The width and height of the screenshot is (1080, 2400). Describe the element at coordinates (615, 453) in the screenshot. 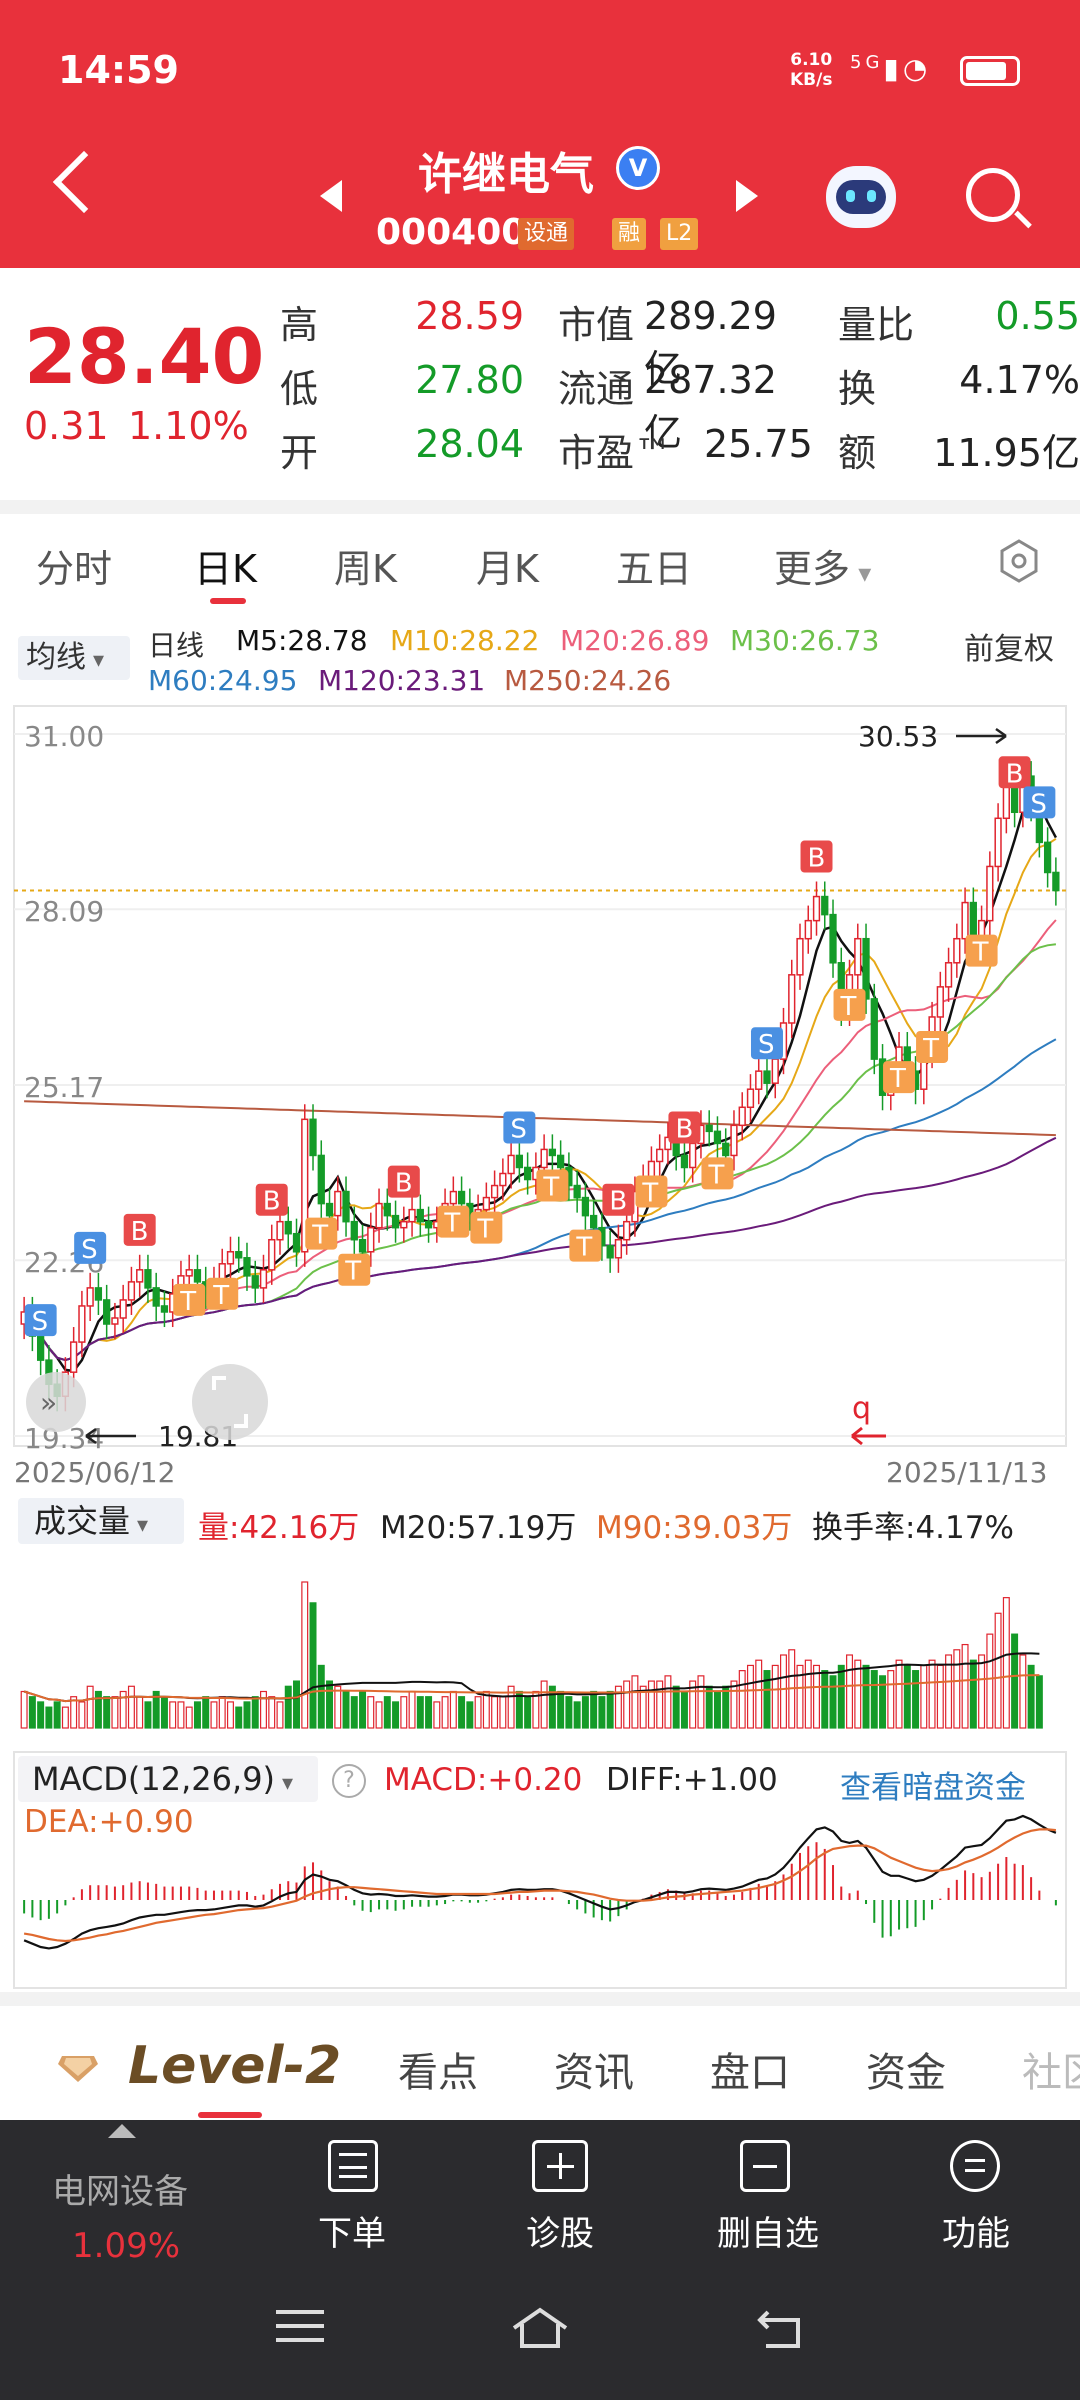

I see `pe-label: 市盈™` at that location.